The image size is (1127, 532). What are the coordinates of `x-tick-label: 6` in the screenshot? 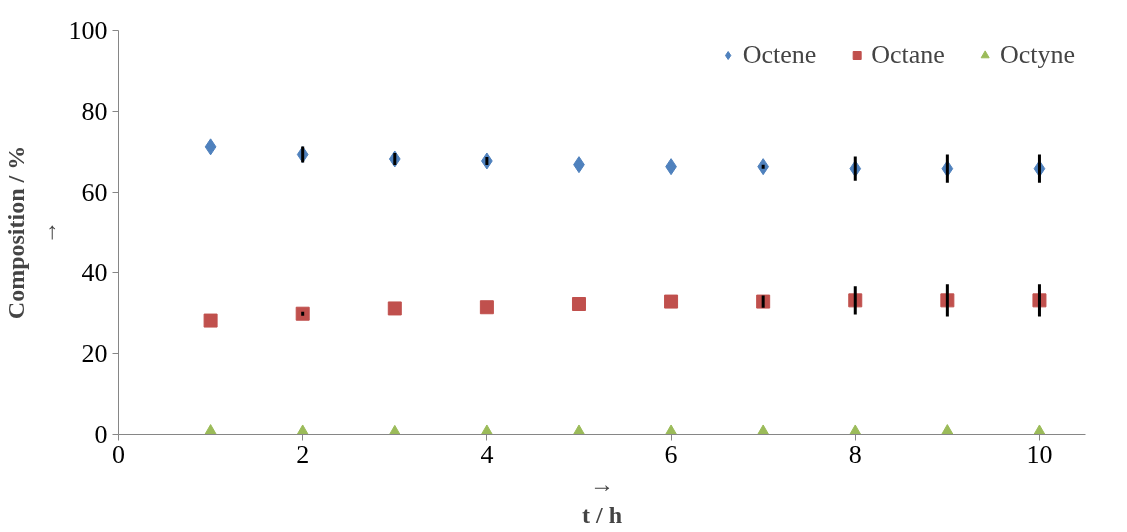 It's located at (671, 454).